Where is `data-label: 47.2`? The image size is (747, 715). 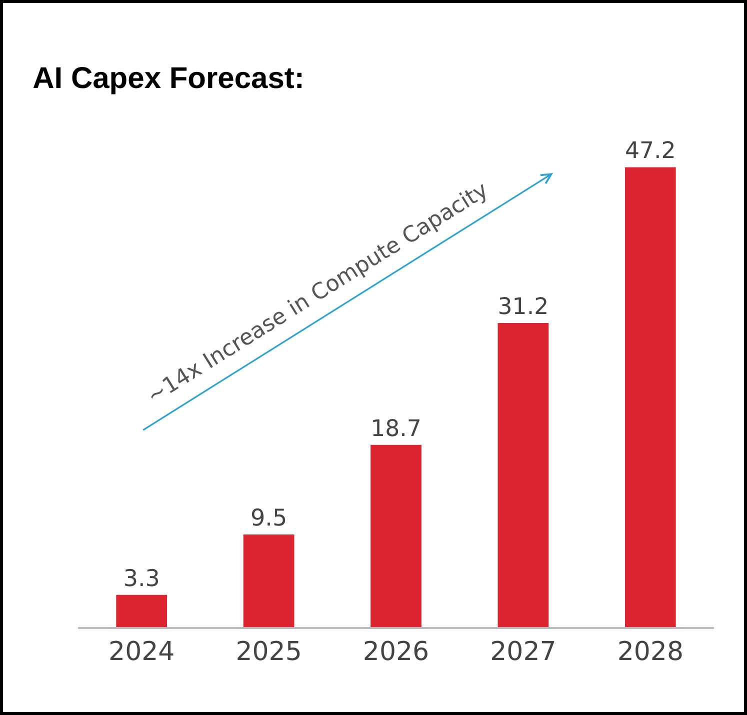
data-label: 47.2 is located at coordinates (650, 151).